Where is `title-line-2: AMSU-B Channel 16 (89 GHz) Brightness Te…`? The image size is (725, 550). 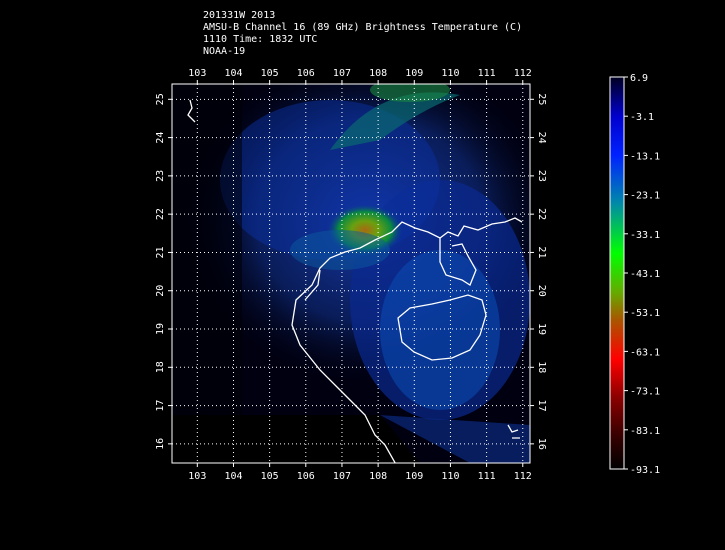
title-line-2: AMSU-B Channel 16 (89 GHz) Brightness Te… is located at coordinates (363, 27).